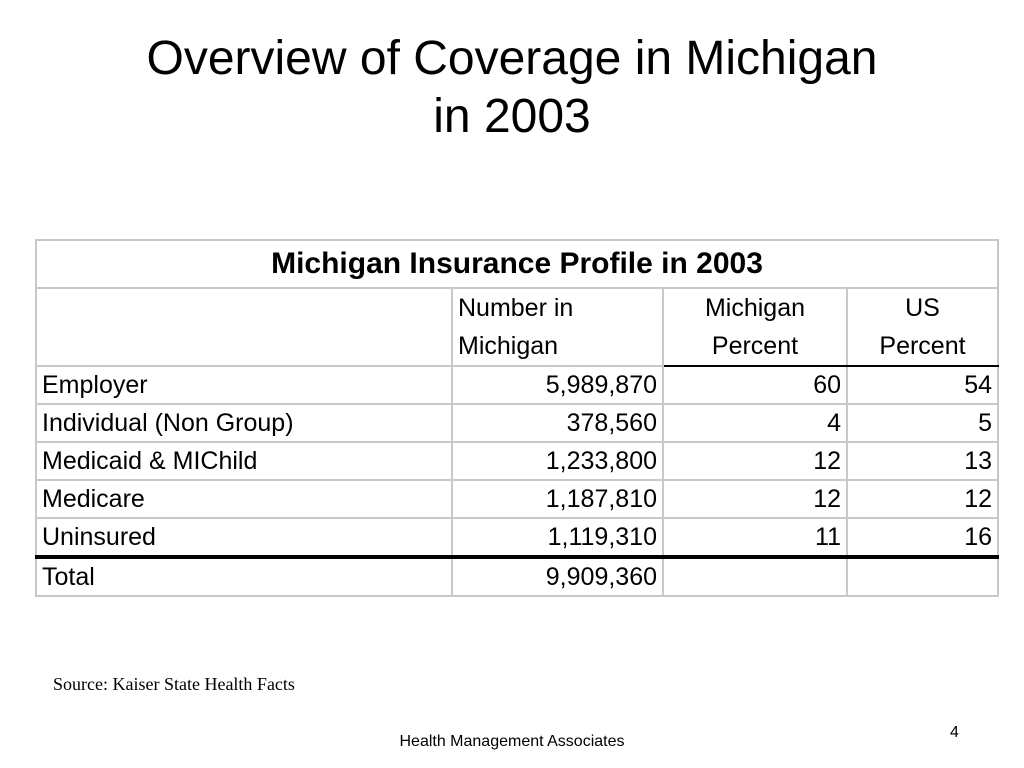 The height and width of the screenshot is (768, 1024). I want to click on cell-number: 1,187,810, so click(557, 499).